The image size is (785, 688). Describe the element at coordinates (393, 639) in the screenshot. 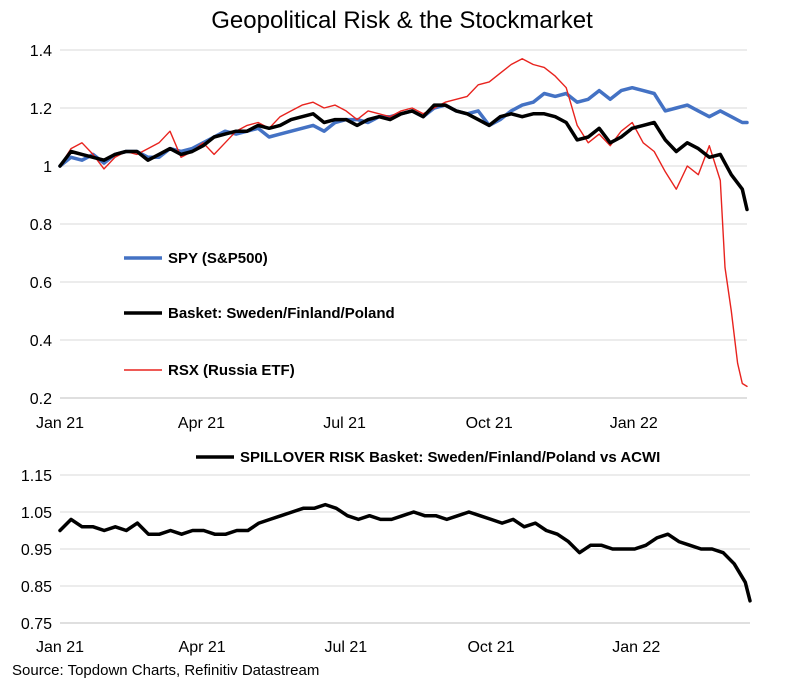

I see `bottom-x-axis: Jan 21 Apr 21 Jul 21 Oct 21 Jan 22` at that location.